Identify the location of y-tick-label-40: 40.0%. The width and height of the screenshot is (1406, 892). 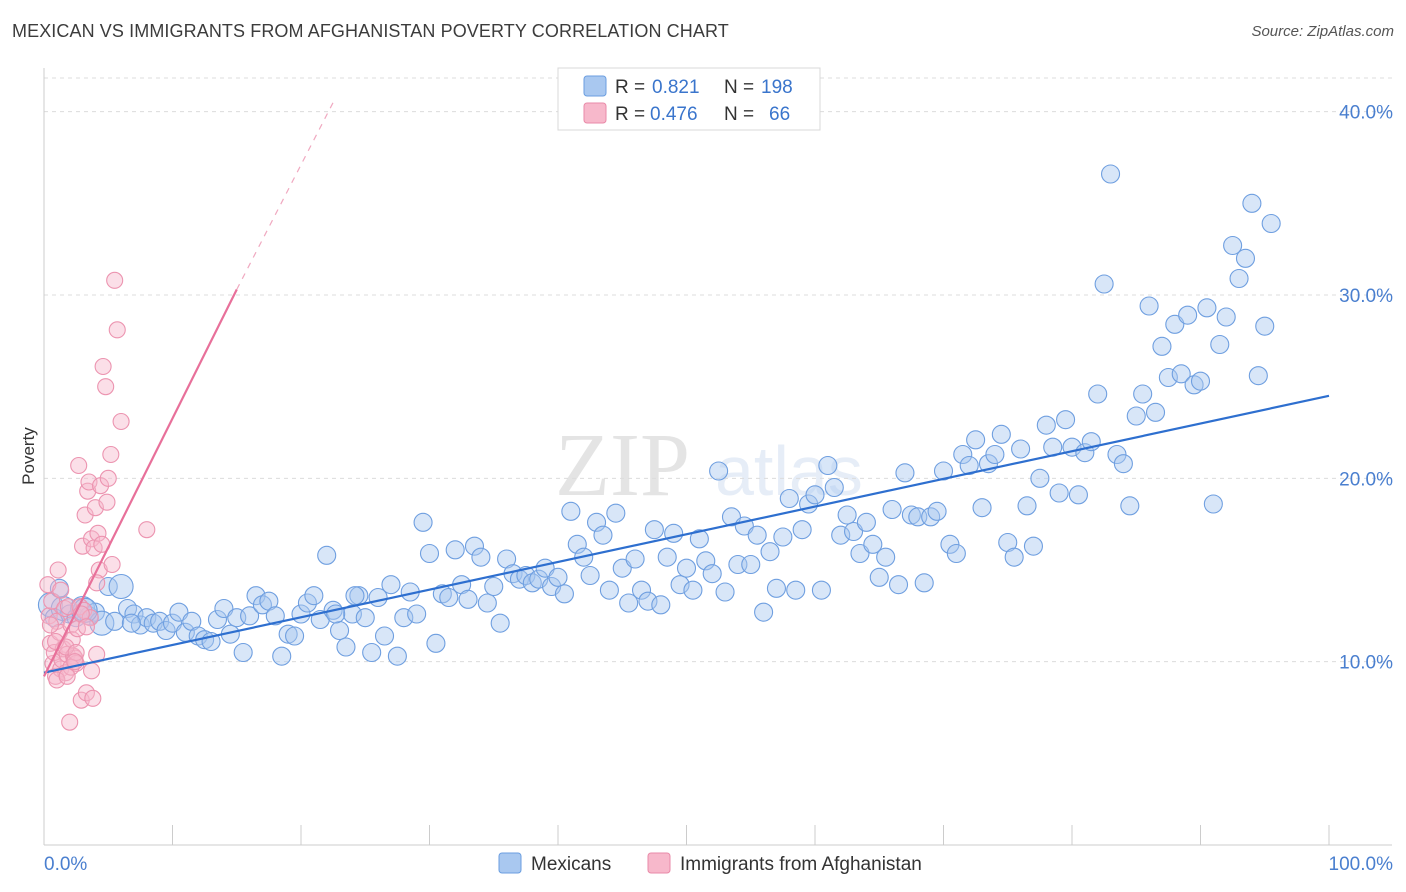
(1366, 113).